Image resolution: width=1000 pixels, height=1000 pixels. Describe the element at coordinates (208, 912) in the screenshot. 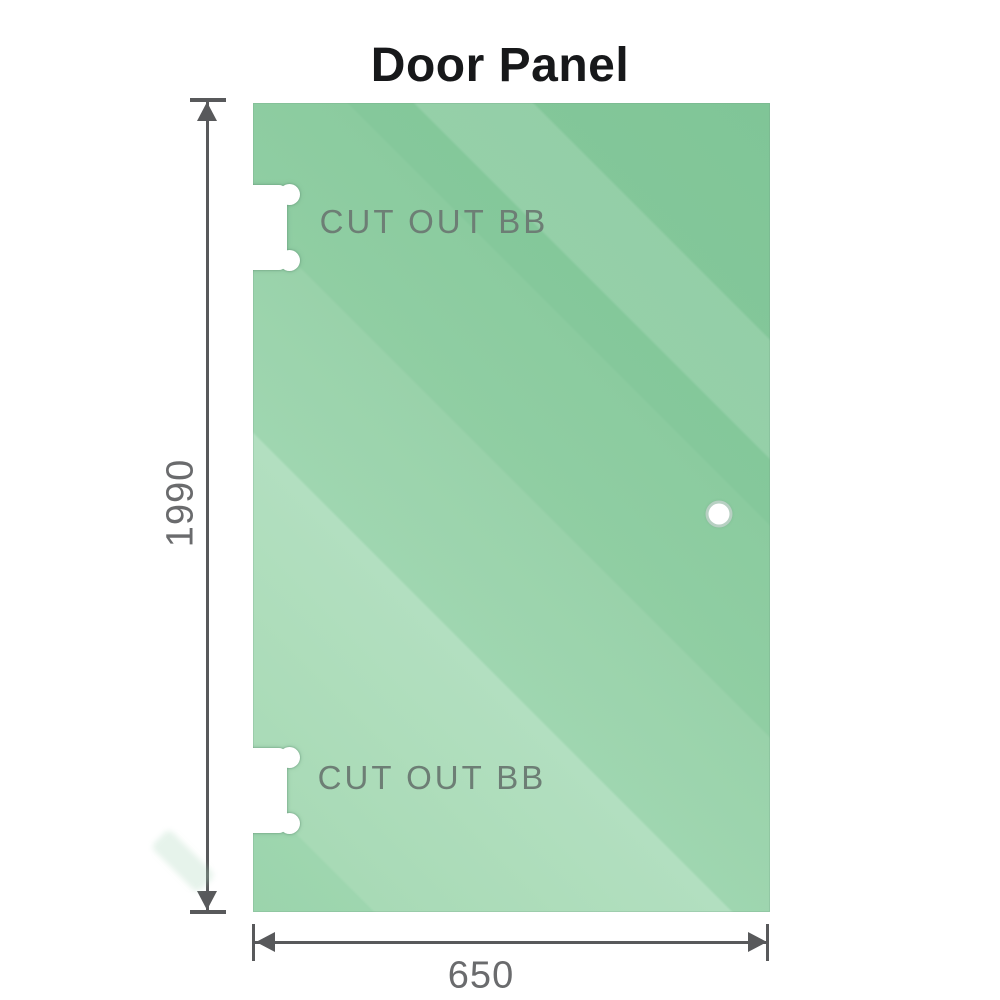

I see `height-dimension-bottom-cap` at that location.